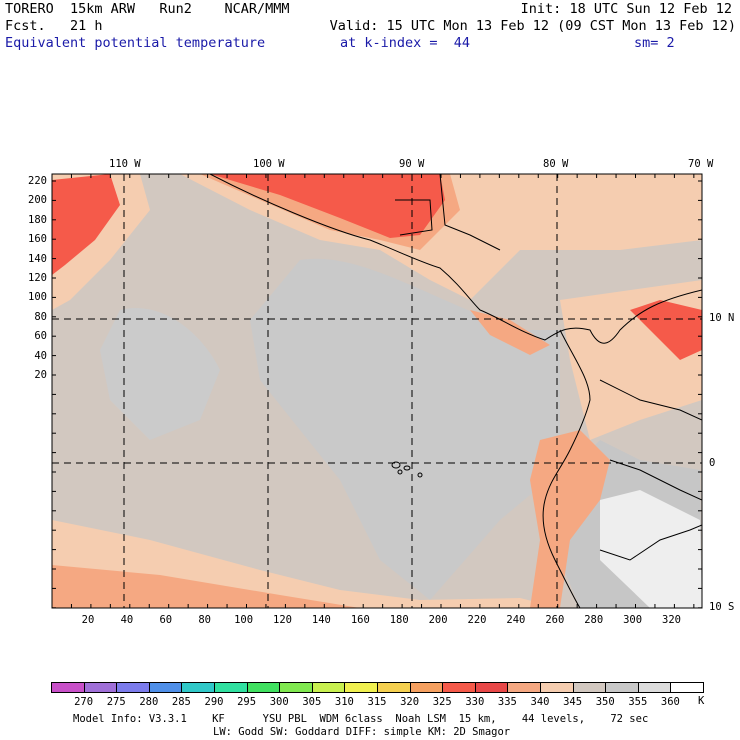 The width and height of the screenshot is (740, 740). I want to click on smoothing-info: sm= 2, so click(654, 43).